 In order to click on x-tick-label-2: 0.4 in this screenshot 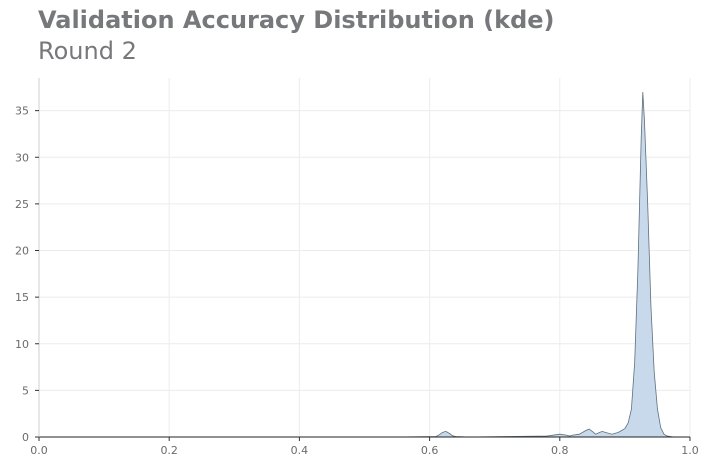, I will do `click(300, 450)`.